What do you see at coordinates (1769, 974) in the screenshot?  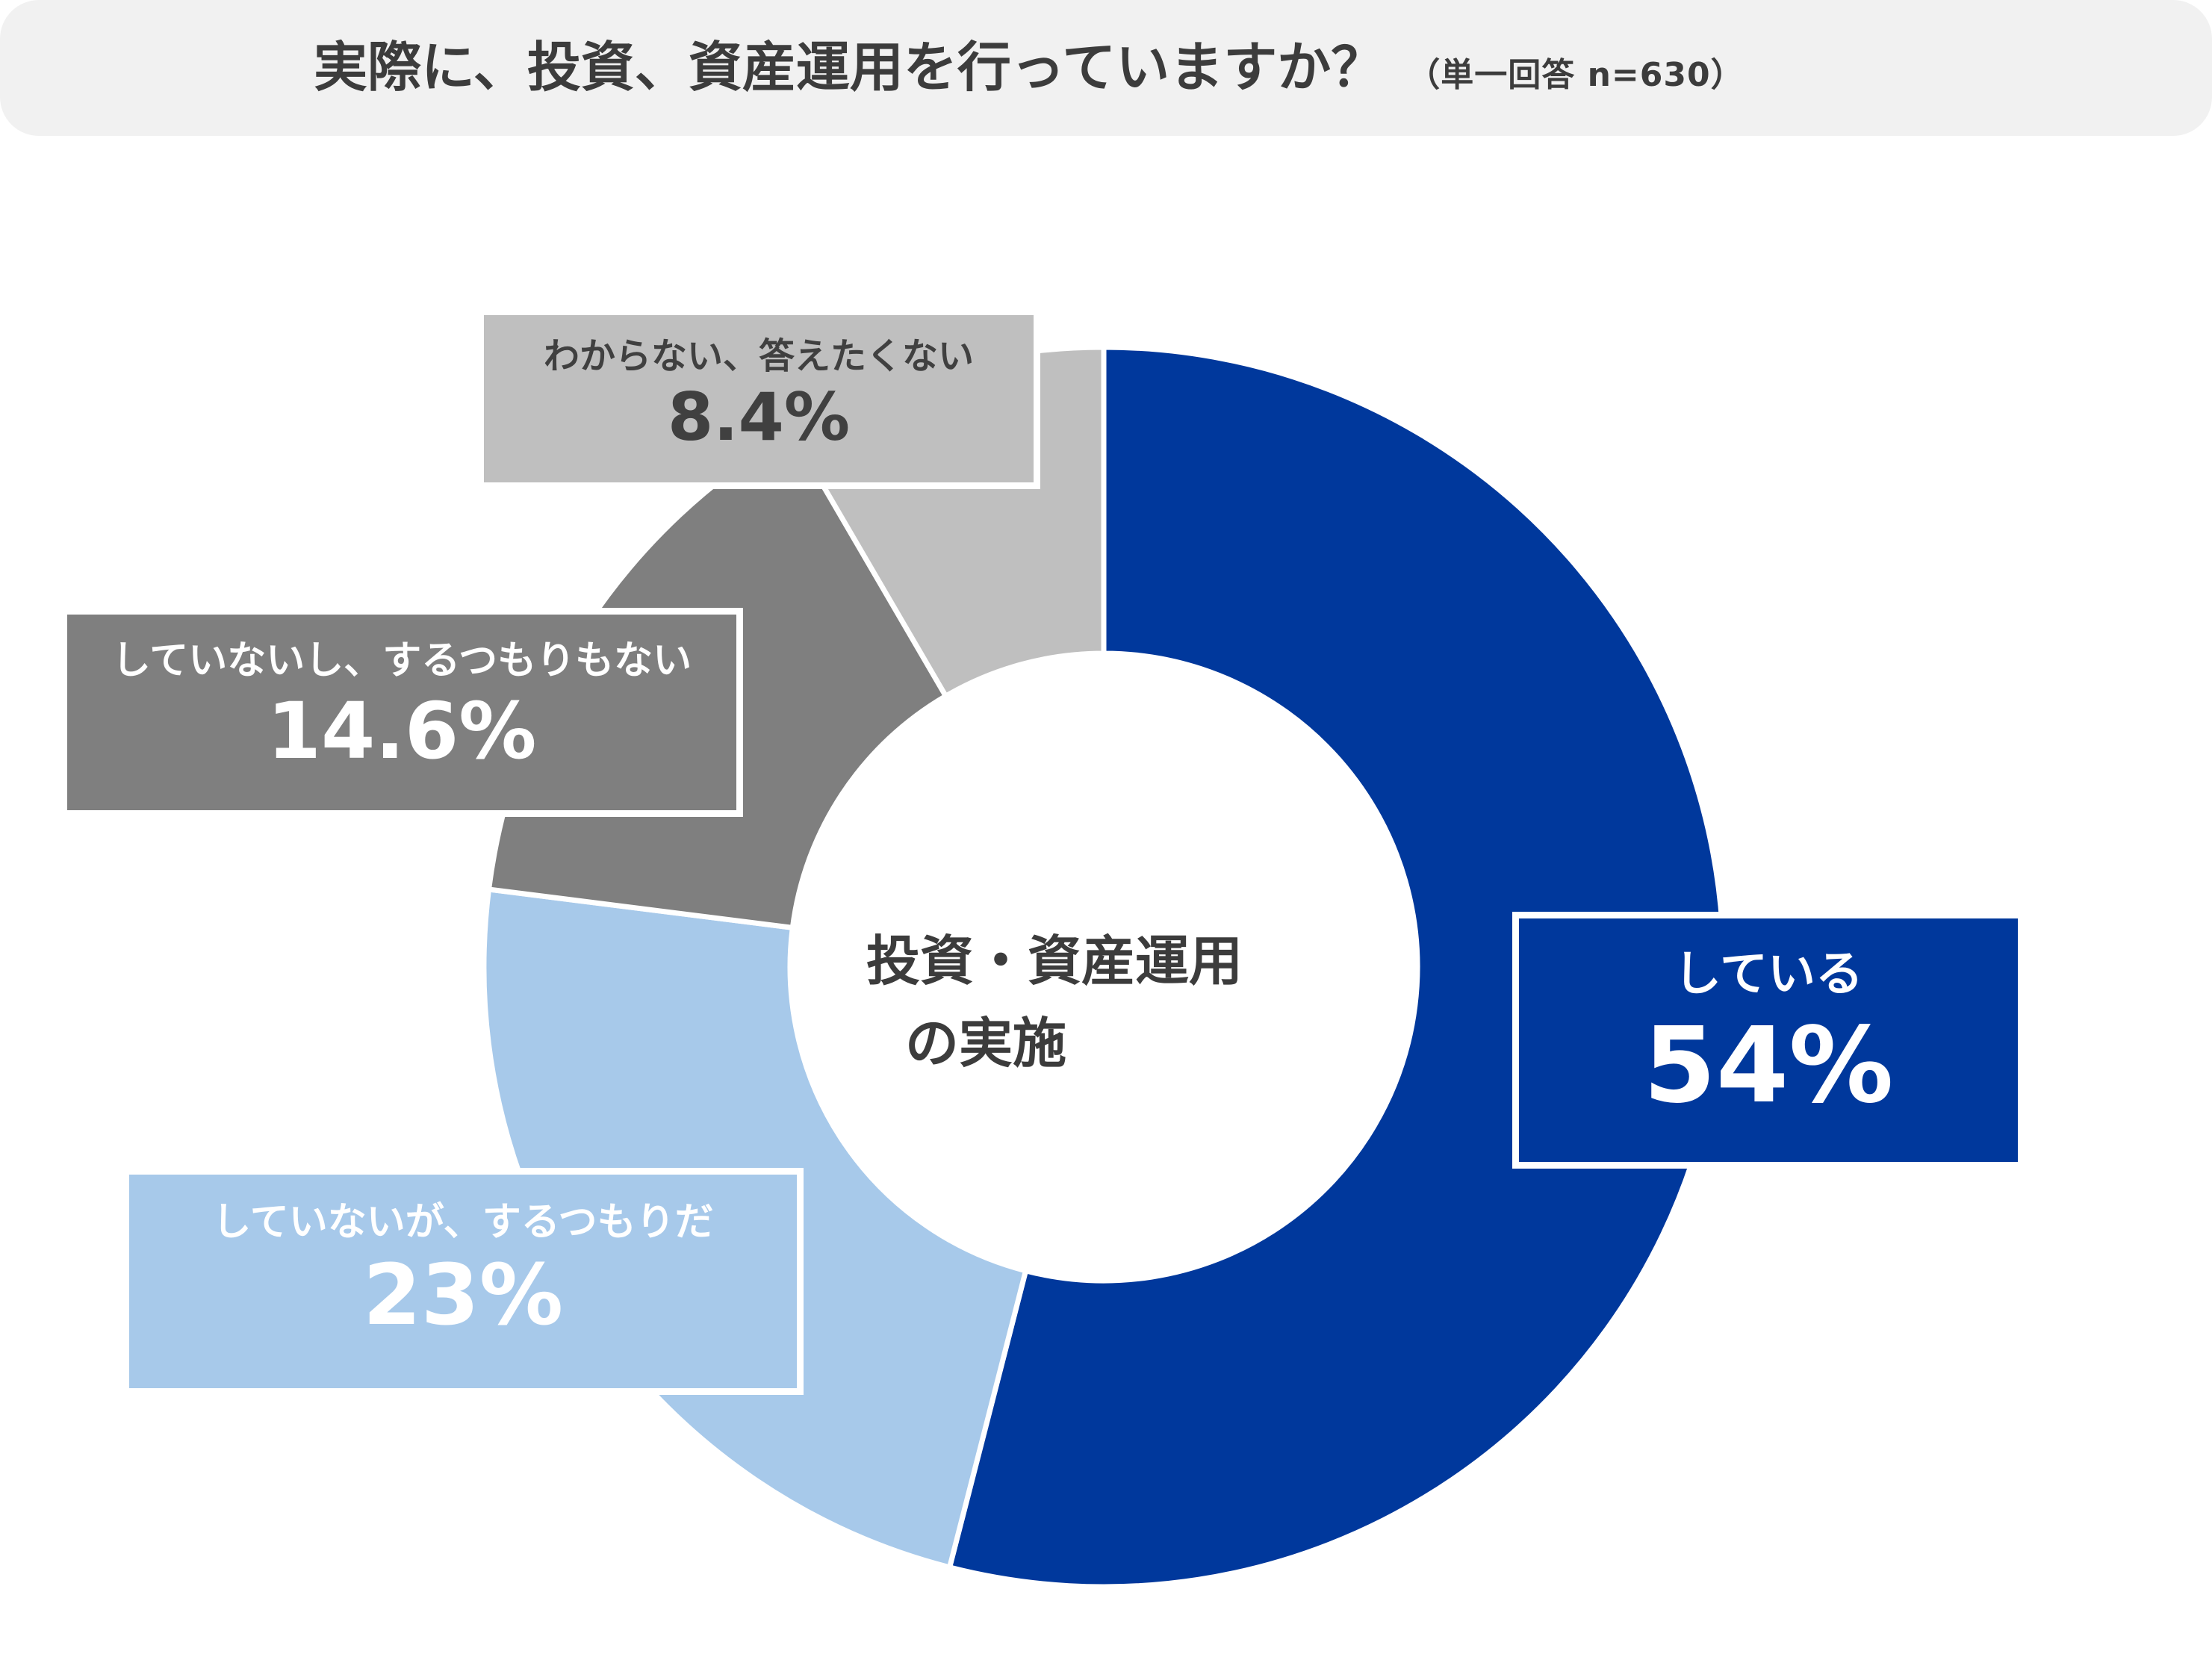 I see `slice-label-text: している` at bounding box center [1769, 974].